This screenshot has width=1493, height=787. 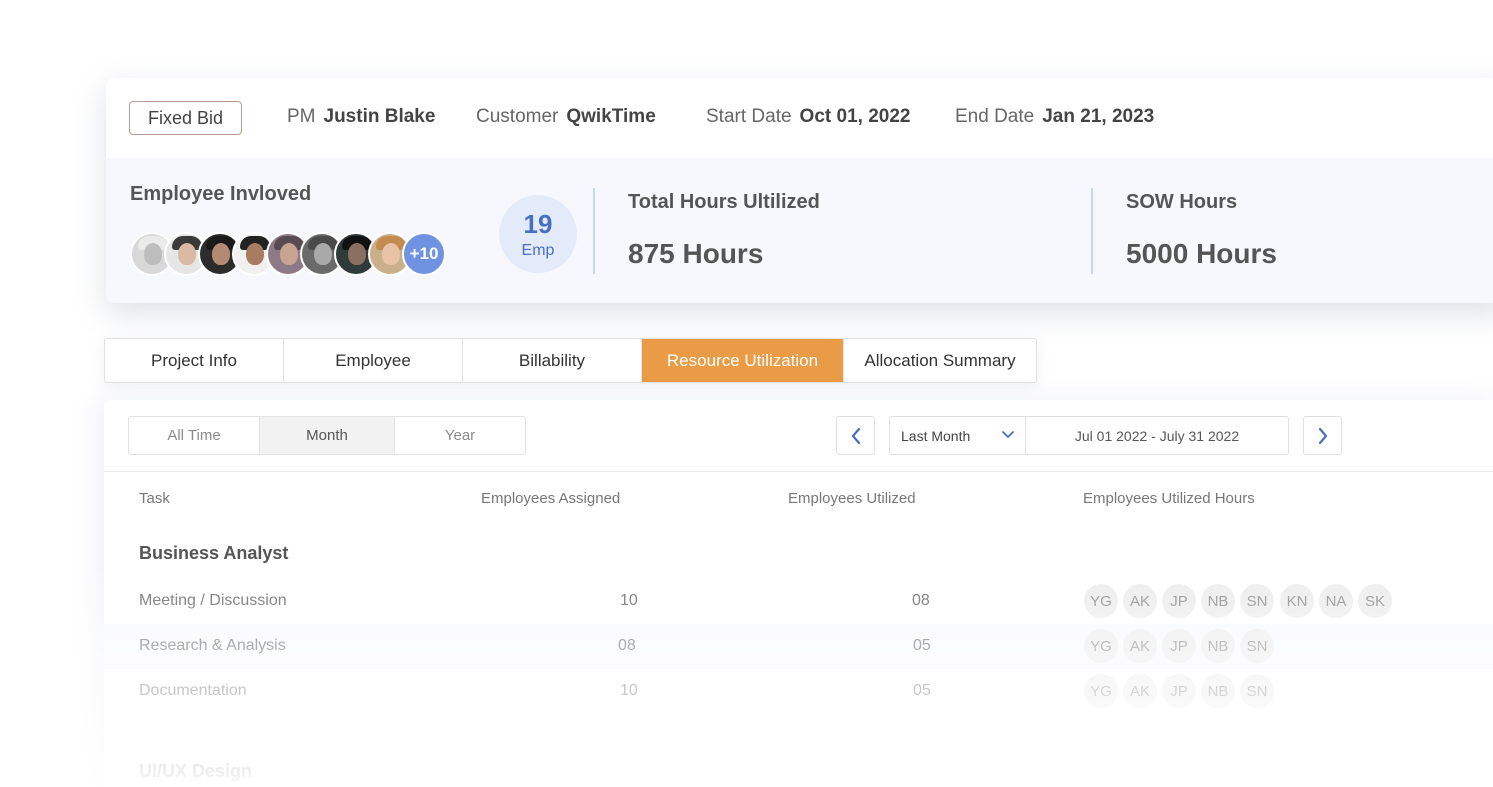 What do you see at coordinates (1201, 253) in the screenshot?
I see `sow-hours-value: 5000 Hours` at bounding box center [1201, 253].